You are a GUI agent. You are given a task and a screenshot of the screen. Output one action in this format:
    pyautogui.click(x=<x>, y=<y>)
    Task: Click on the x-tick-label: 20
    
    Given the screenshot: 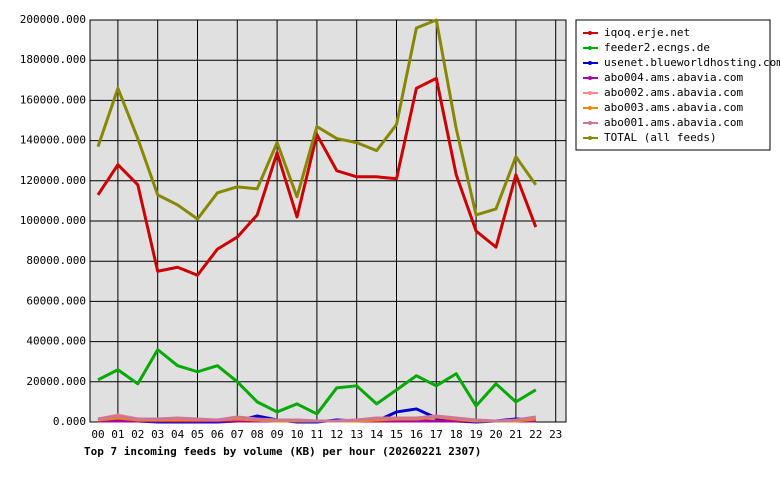 What is the action you would take?
    pyautogui.click(x=495, y=434)
    